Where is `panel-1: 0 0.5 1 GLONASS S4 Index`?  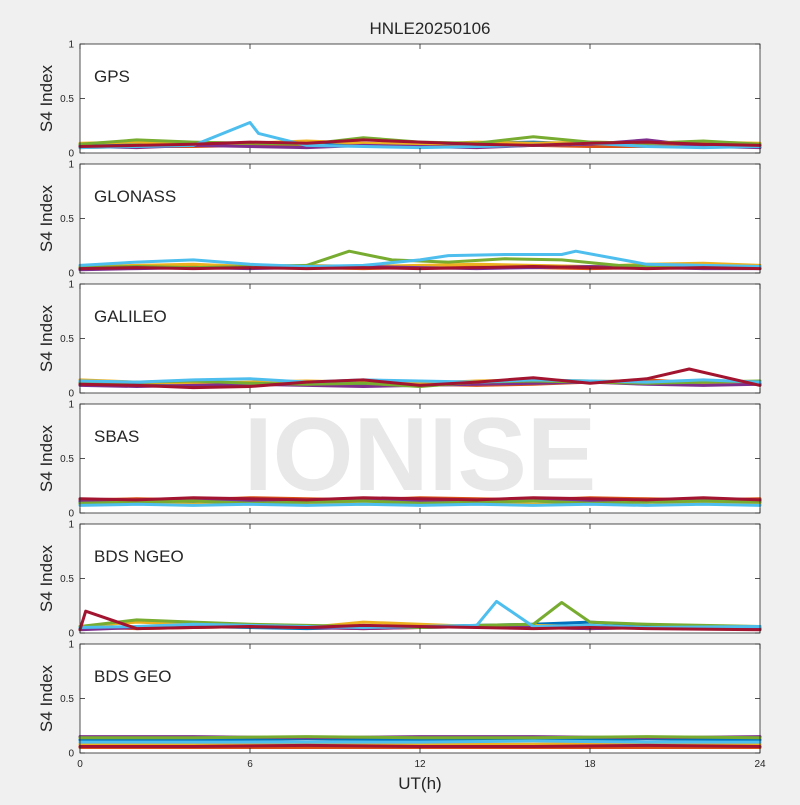
panel-1: 0 0.5 1 GLONASS S4 Index is located at coordinates (399, 220).